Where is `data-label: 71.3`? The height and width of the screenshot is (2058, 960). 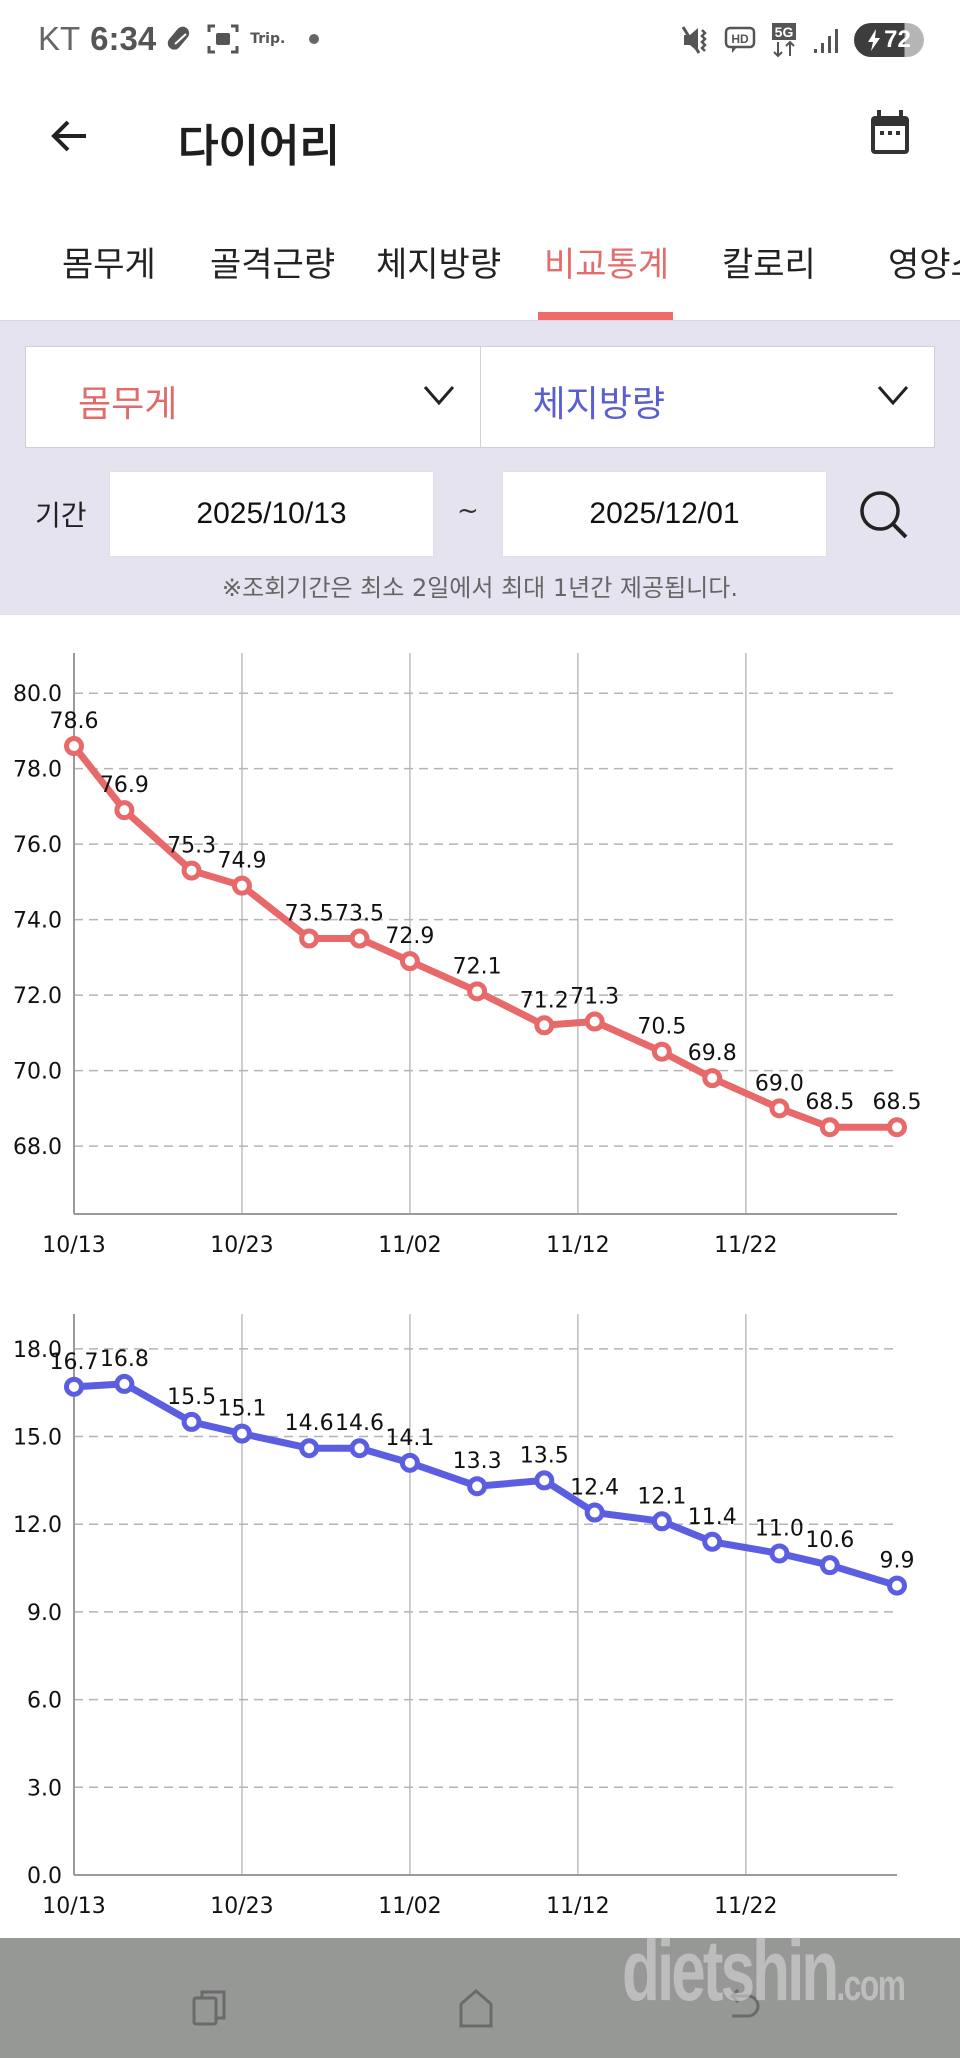 data-label: 71.3 is located at coordinates (594, 997).